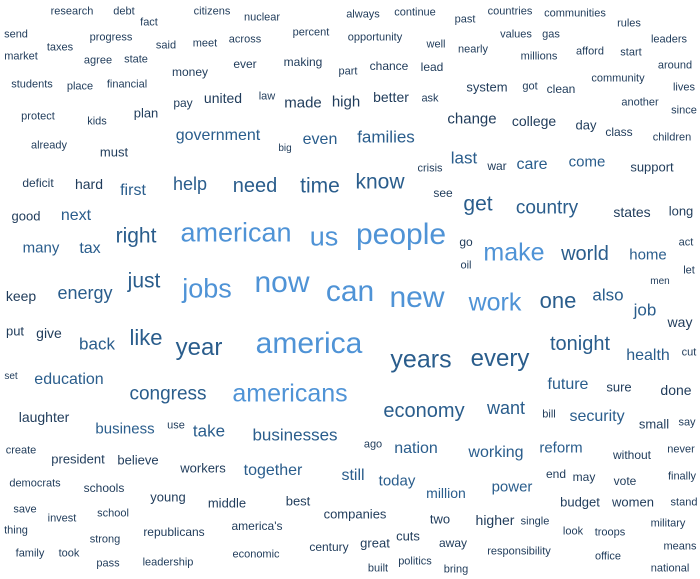 This screenshot has height=579, width=700. I want to click on word-let: let, so click(689, 270).